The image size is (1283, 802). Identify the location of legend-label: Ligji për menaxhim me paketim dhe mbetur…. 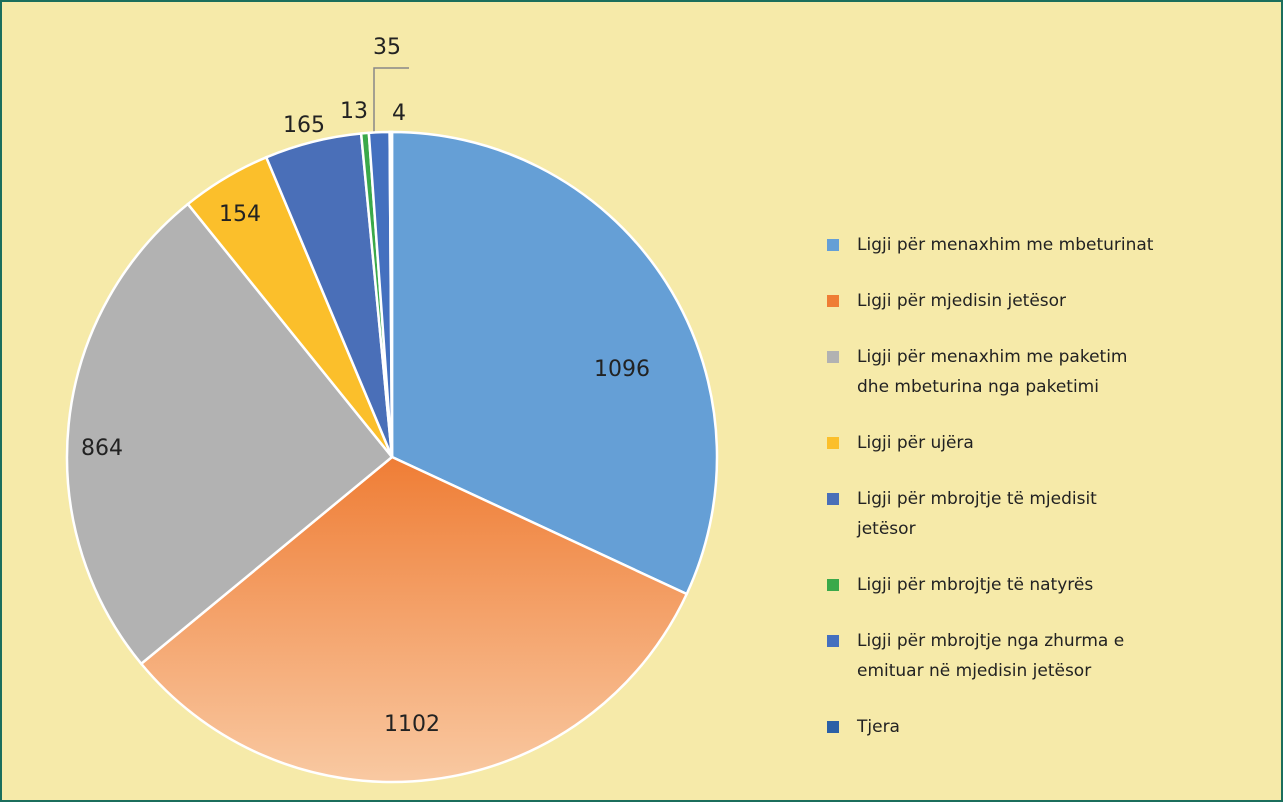
(992, 372).